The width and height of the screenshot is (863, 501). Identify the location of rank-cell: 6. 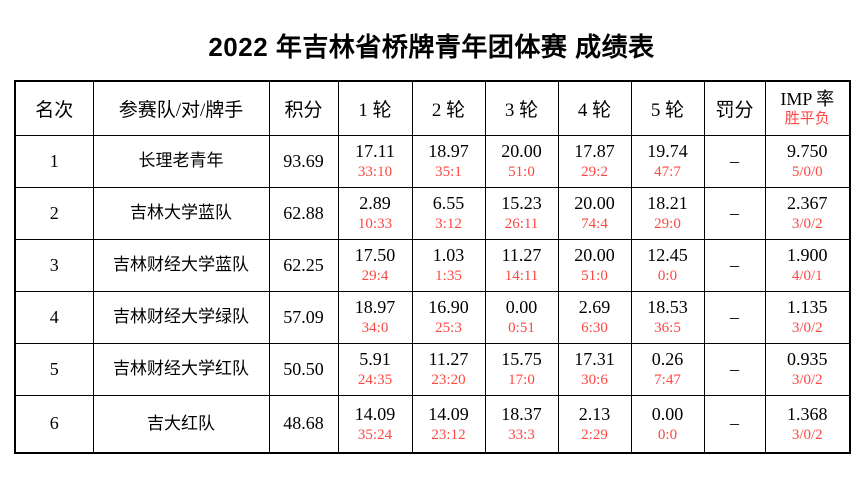
(54, 424).